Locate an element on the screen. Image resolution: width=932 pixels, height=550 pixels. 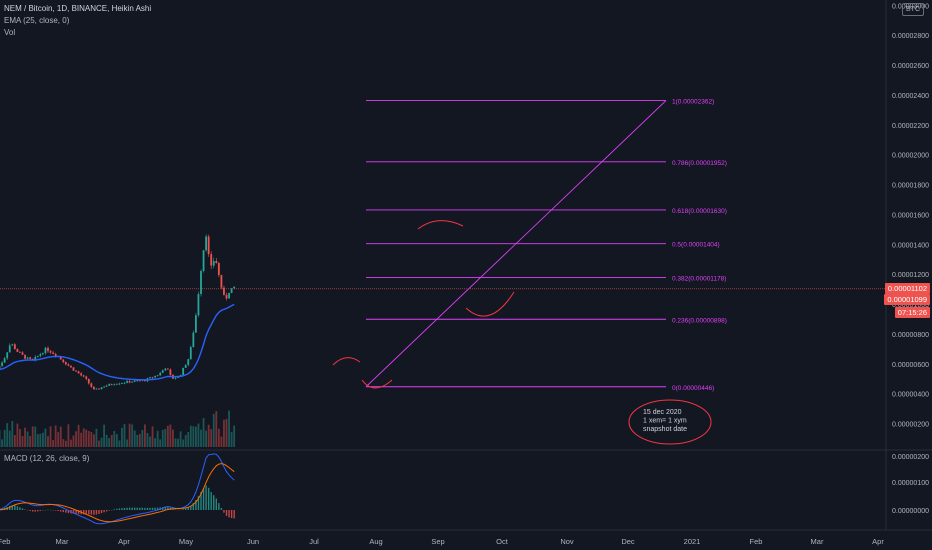
snapshot-note-line: snapshot date is located at coordinates (665, 429).